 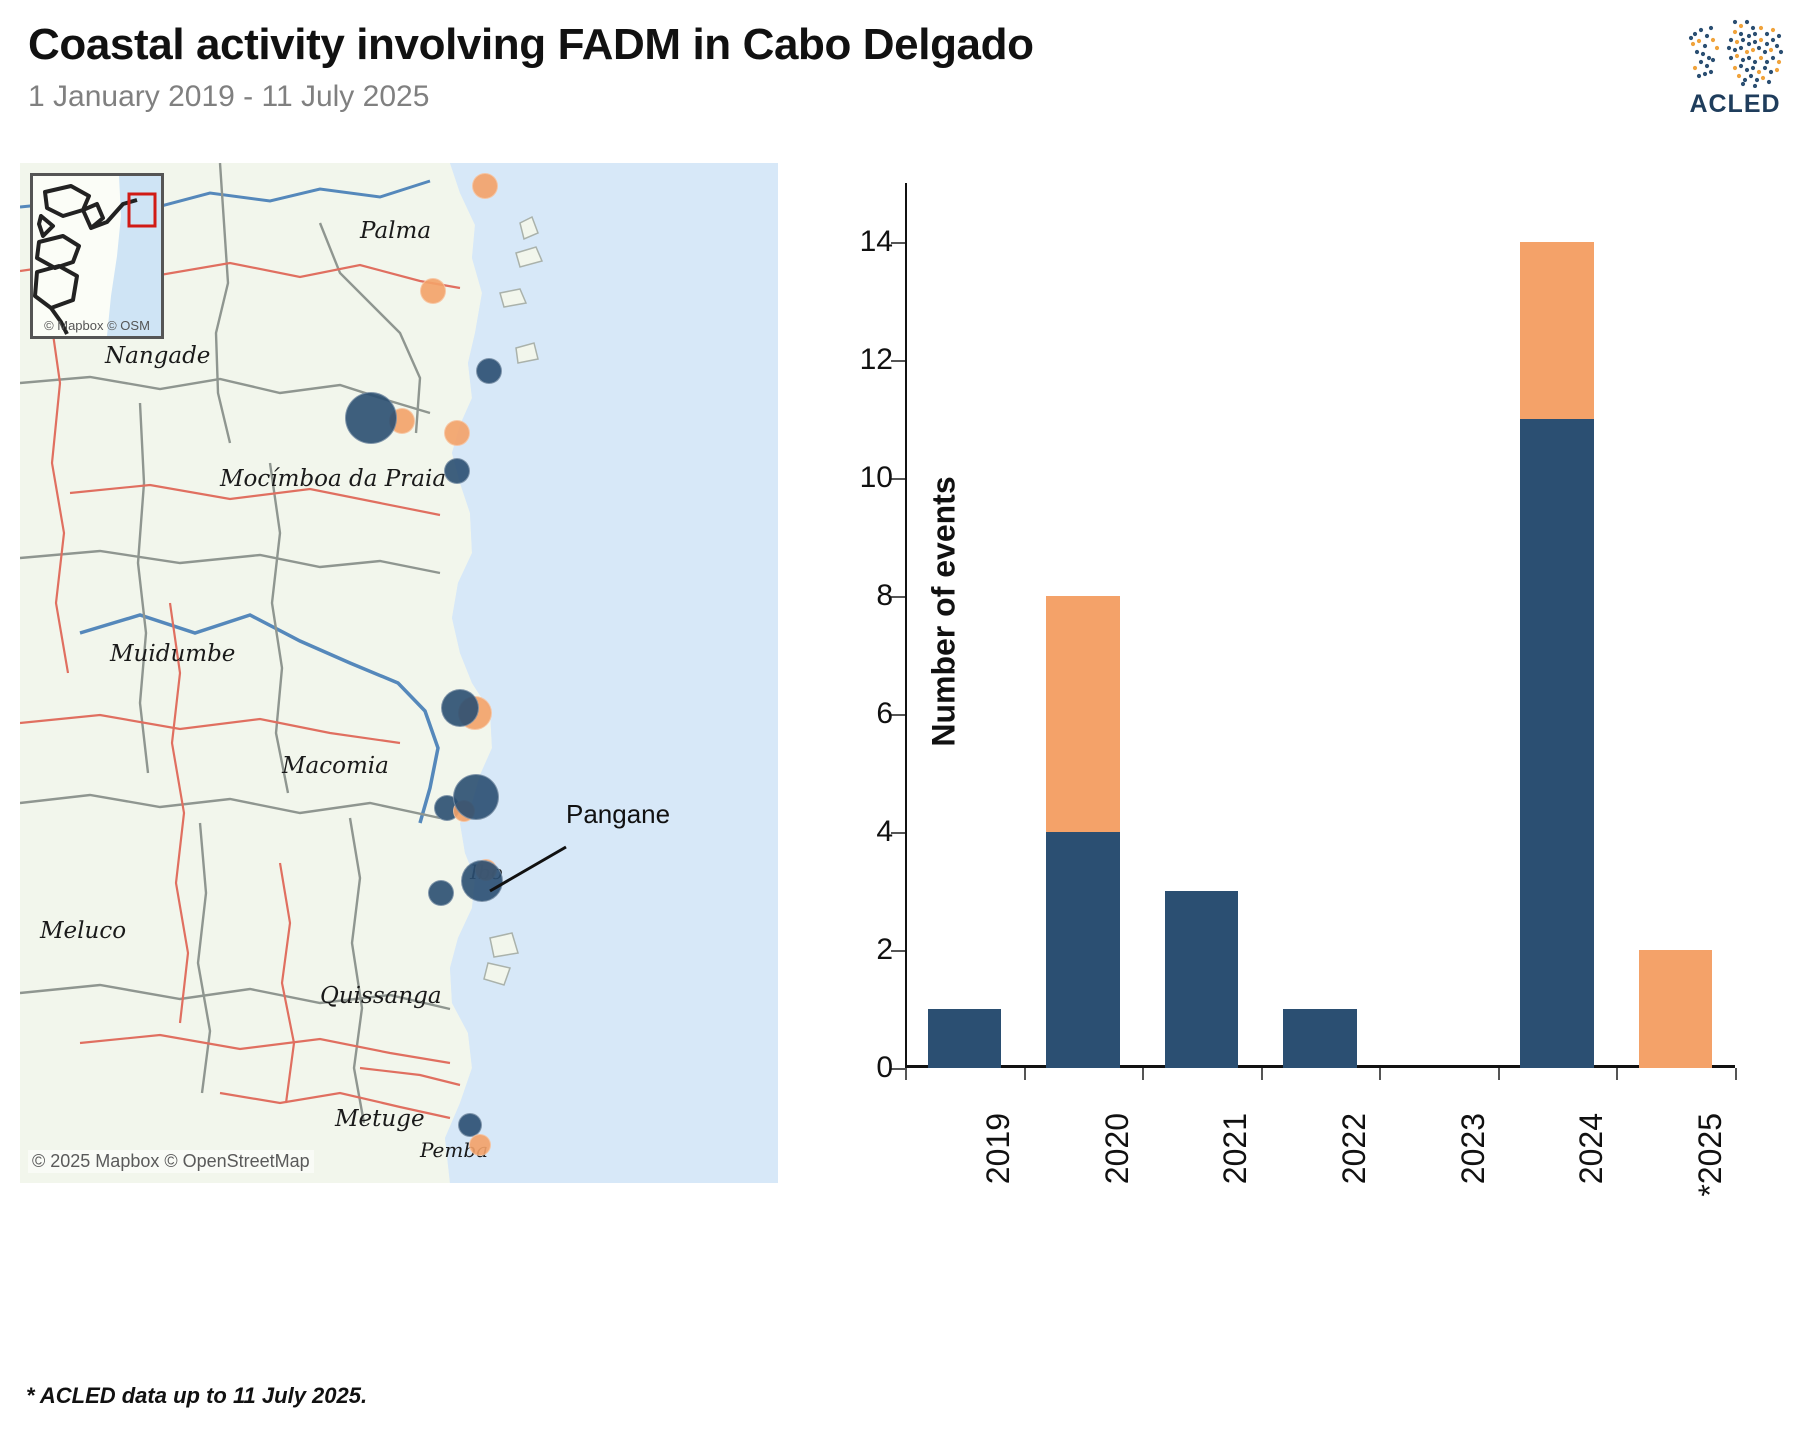 What do you see at coordinates (197, 1395) in the screenshot?
I see `footnote: * ACLED data up to 11 July 2025.` at bounding box center [197, 1395].